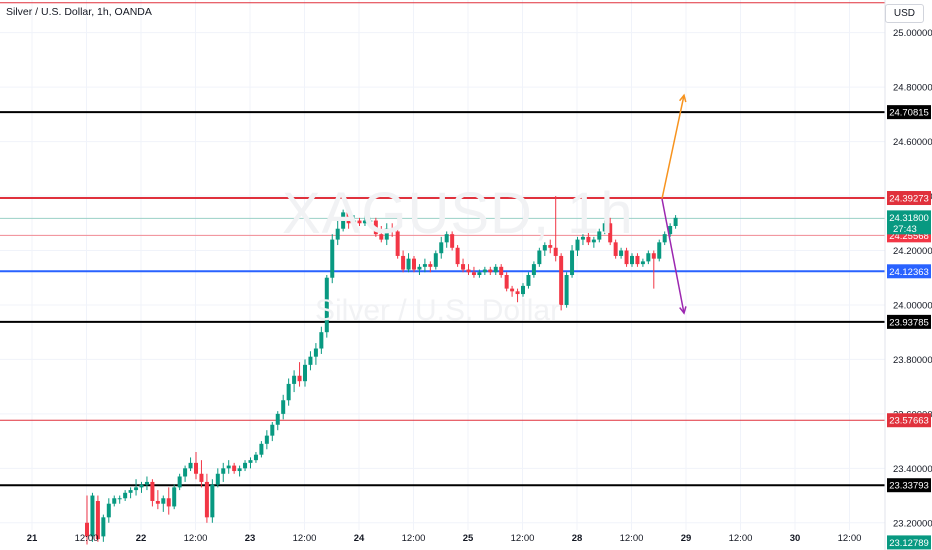 The image size is (932, 550). What do you see at coordinates (673, 256) in the screenshot?
I see `projection-bearish-line` at bounding box center [673, 256].